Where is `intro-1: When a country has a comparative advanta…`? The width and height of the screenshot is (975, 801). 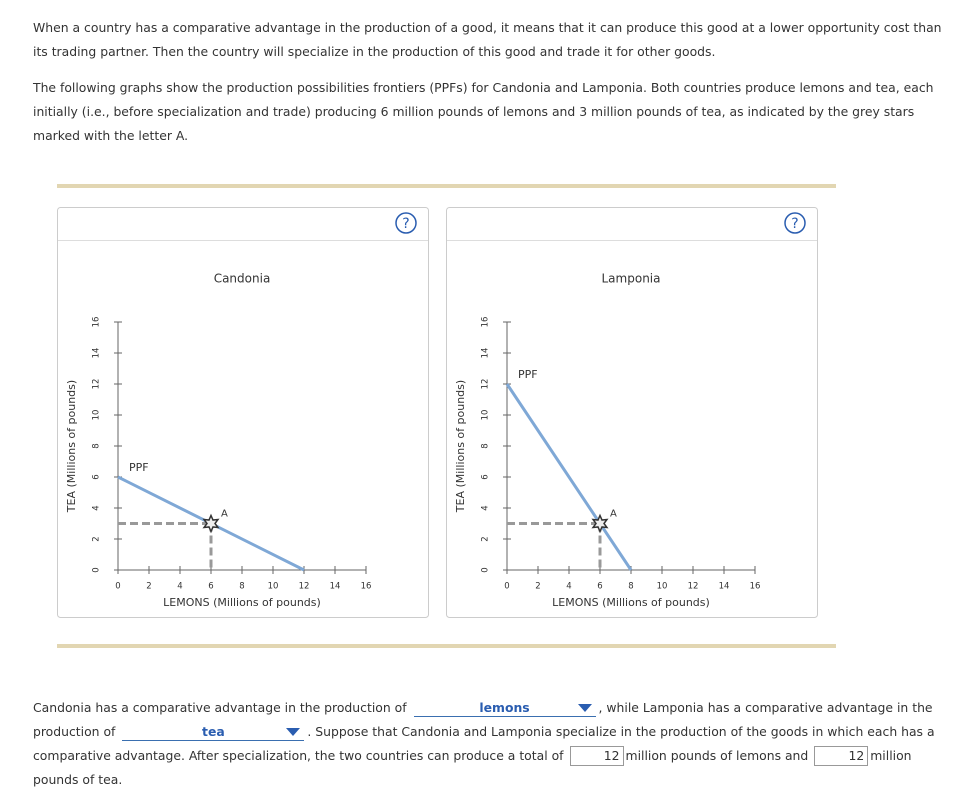 intro-1: When a country has a comparative advanta… is located at coordinates (487, 39).